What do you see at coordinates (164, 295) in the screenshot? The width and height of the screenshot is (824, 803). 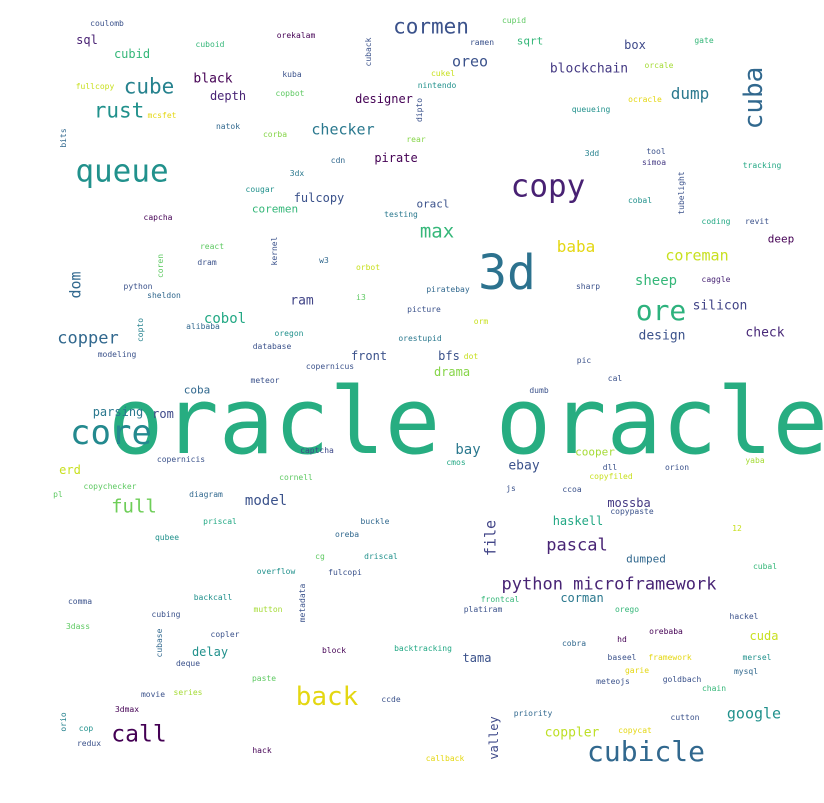 I see `word-sheldon: sheldon` at bounding box center [164, 295].